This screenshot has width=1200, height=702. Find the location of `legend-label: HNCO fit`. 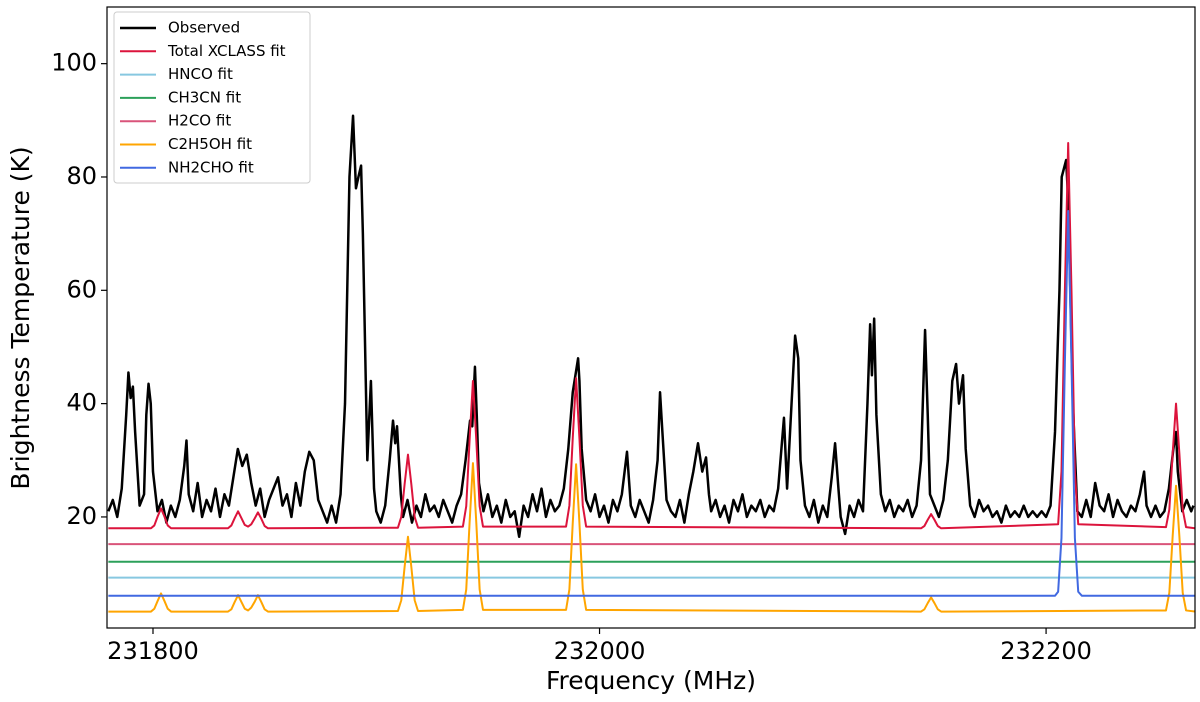

legend-label: HNCO fit is located at coordinates (200, 74).